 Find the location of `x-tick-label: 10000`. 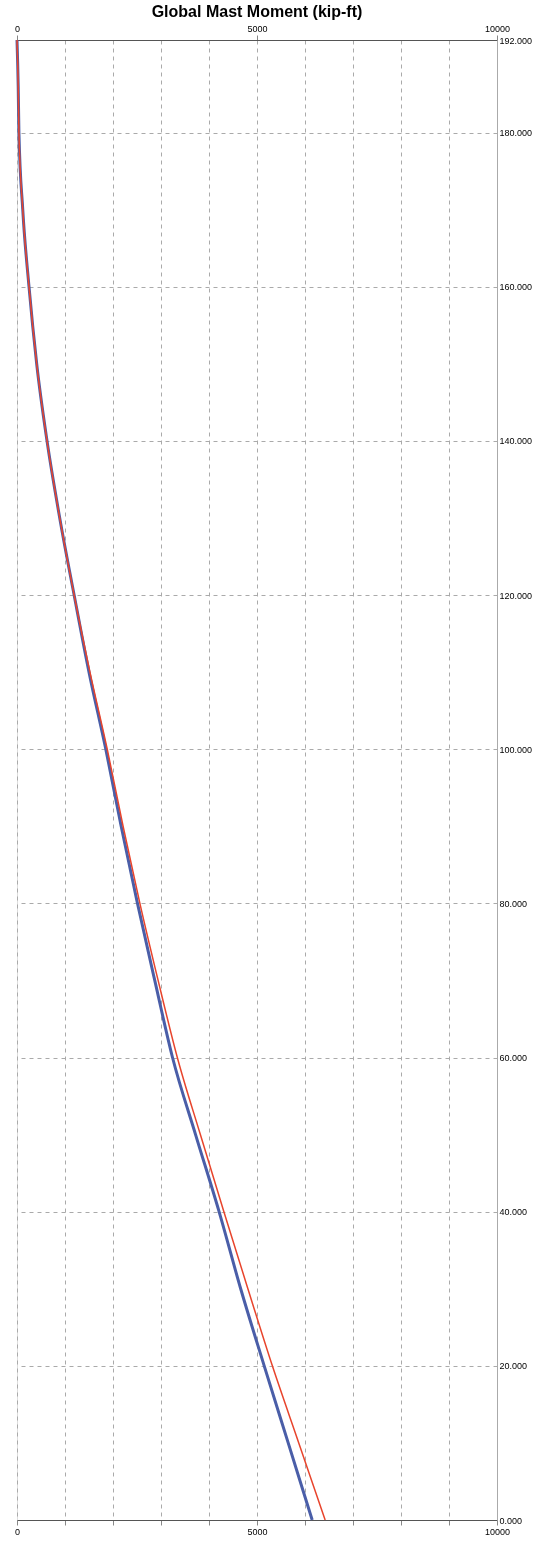

x-tick-label: 10000 is located at coordinates (497, 1531).